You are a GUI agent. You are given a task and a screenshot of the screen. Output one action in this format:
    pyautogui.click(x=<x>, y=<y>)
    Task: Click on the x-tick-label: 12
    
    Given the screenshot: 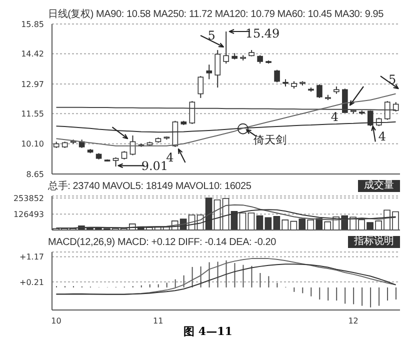 What is the action you would take?
    pyautogui.click(x=353, y=321)
    